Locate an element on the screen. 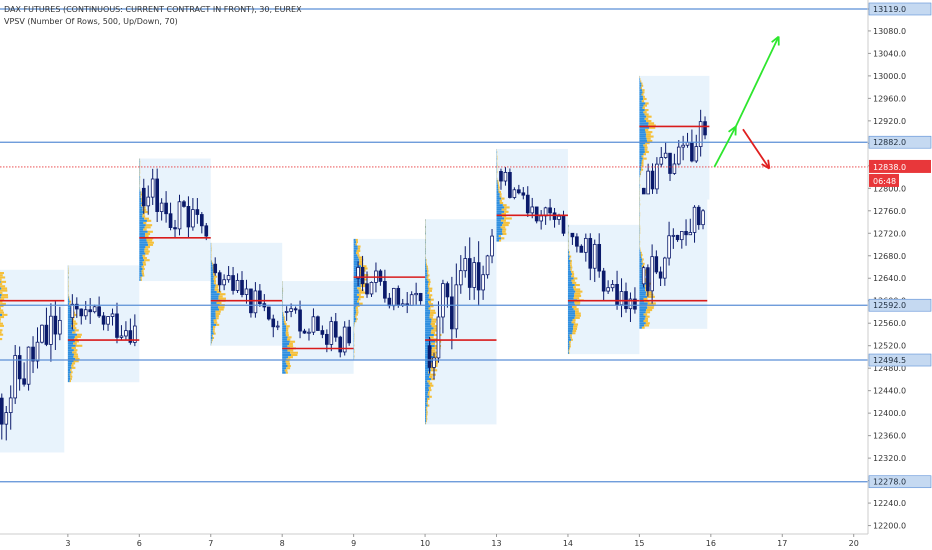 This screenshot has height=550, width=932. price-tick-label: 12960.0 is located at coordinates (889, 98).